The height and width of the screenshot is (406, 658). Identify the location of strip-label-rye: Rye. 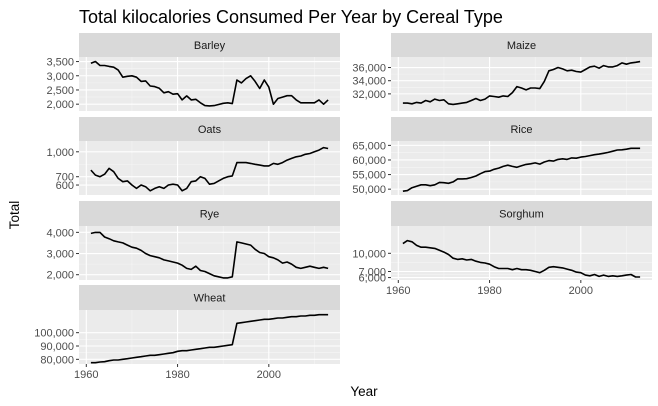
(210, 215).